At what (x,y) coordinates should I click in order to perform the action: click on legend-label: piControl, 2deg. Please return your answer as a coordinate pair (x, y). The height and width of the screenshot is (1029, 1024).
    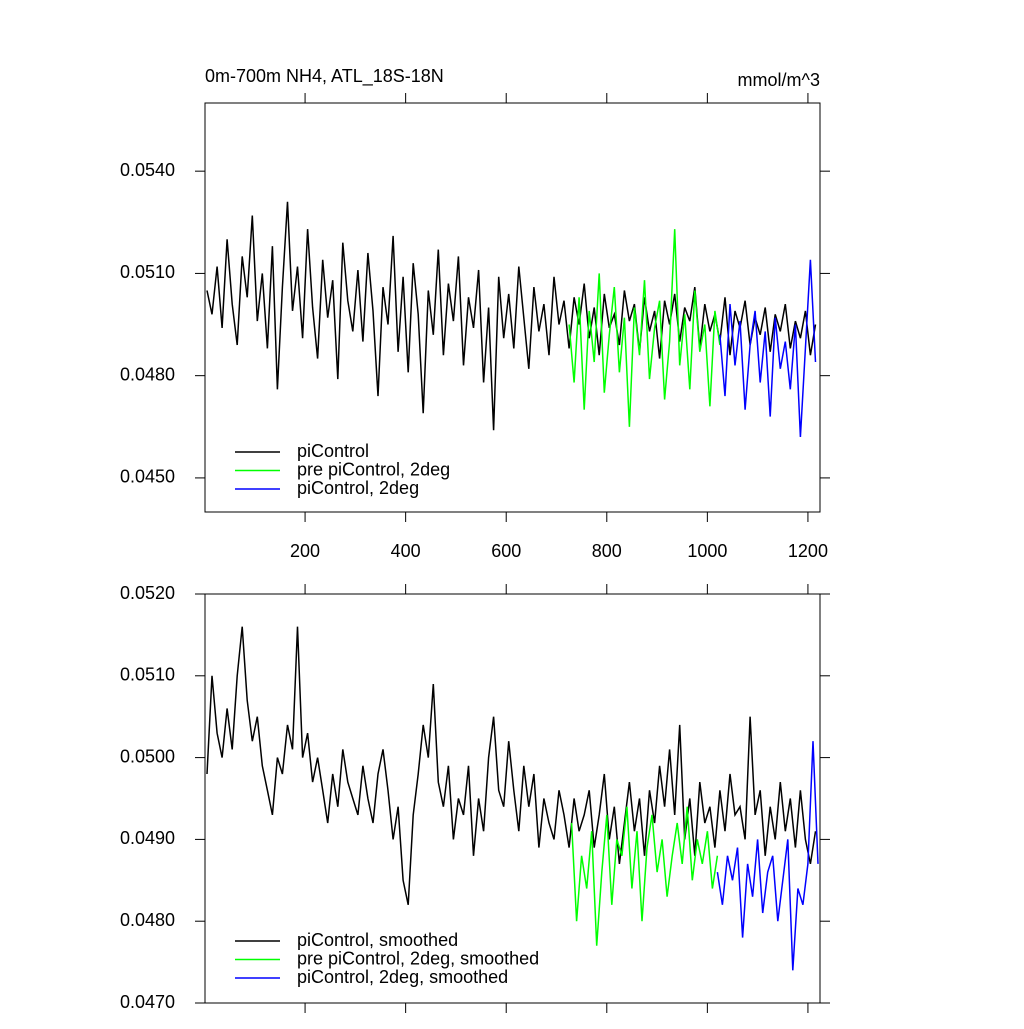
    Looking at the image, I should click on (358, 488).